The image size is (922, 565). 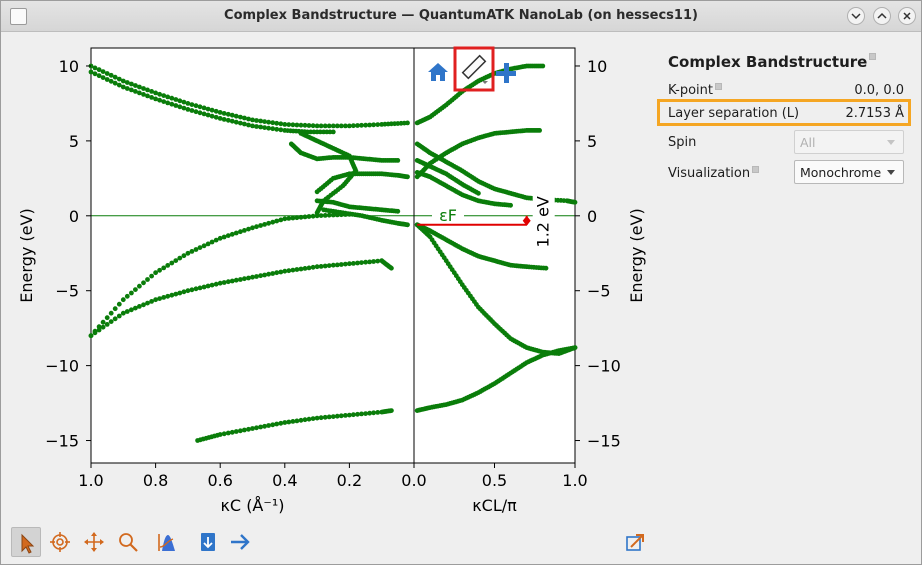 I want to click on maximize-button, so click(x=882, y=16).